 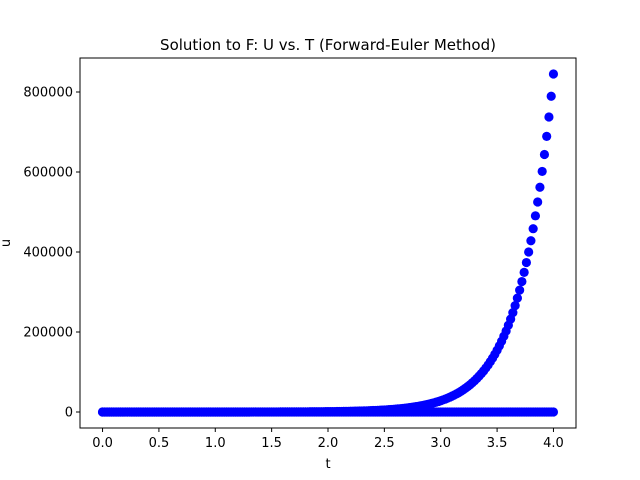 I want to click on x-axis-title: t, so click(x=327, y=464).